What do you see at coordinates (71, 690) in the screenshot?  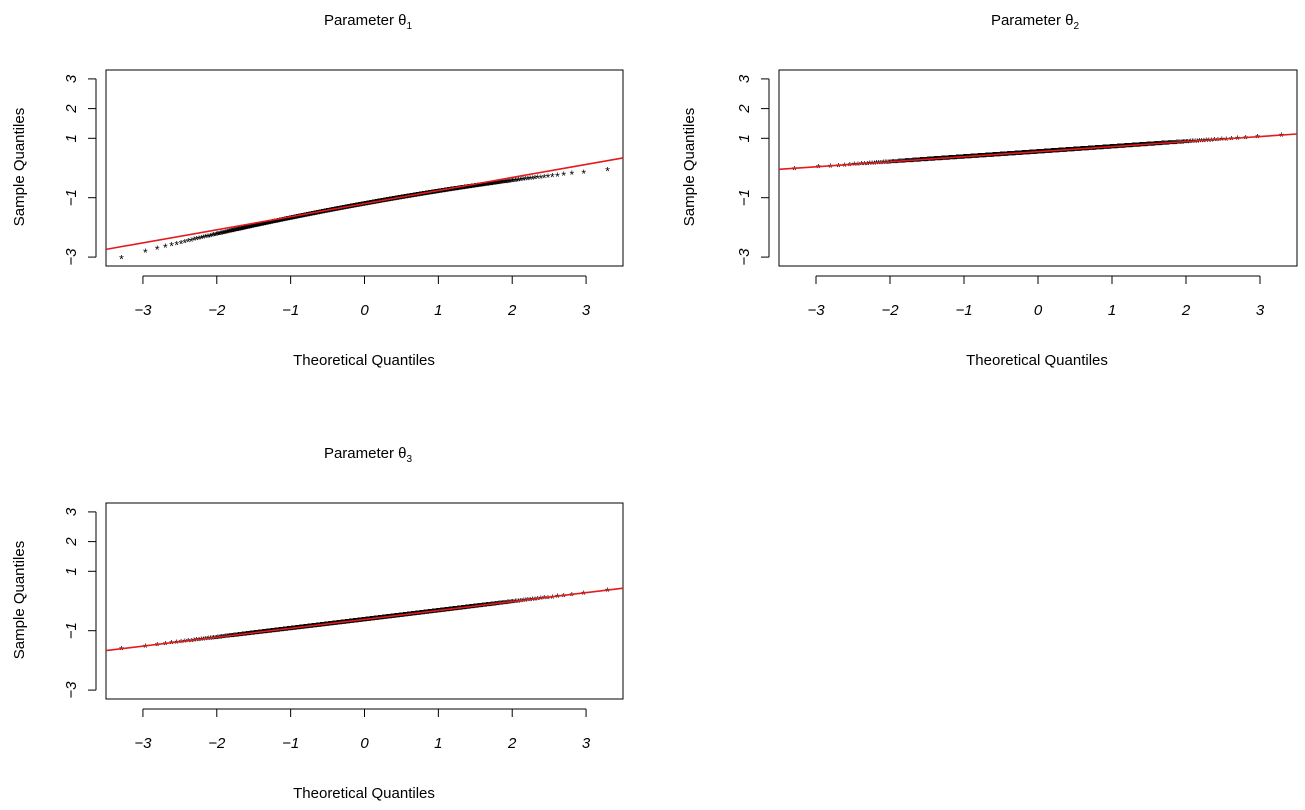 I see `y-tick-label: −3` at bounding box center [71, 690].